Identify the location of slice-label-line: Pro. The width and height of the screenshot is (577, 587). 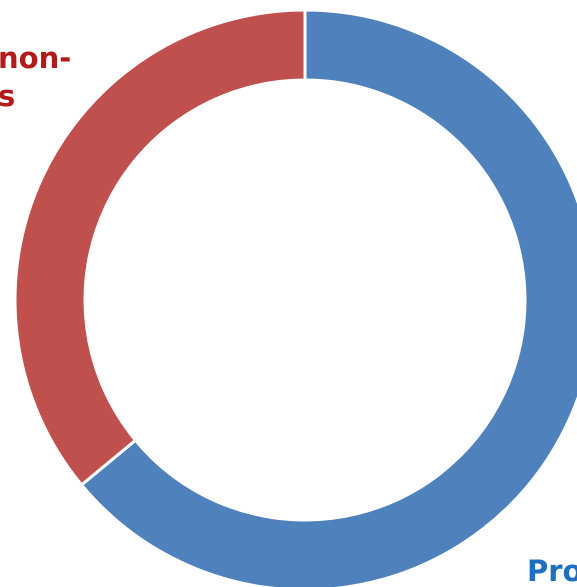
(552, 570).